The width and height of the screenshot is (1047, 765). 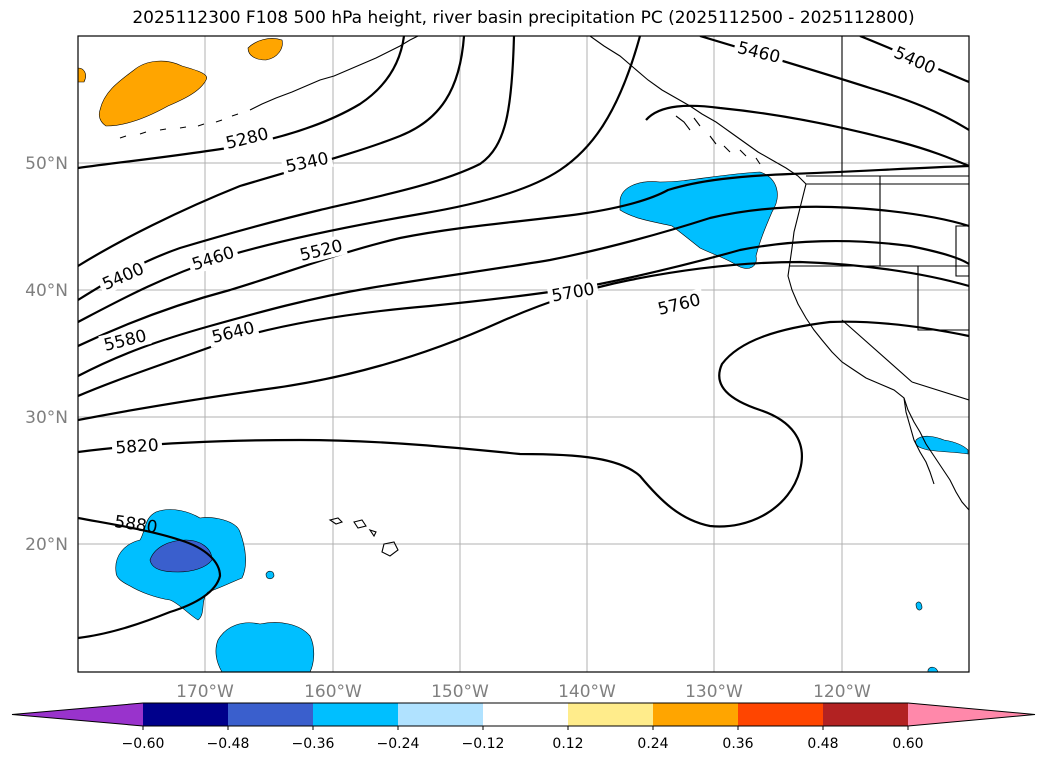 What do you see at coordinates (842, 692) in the screenshot?
I see `lon-label: 120°W` at bounding box center [842, 692].